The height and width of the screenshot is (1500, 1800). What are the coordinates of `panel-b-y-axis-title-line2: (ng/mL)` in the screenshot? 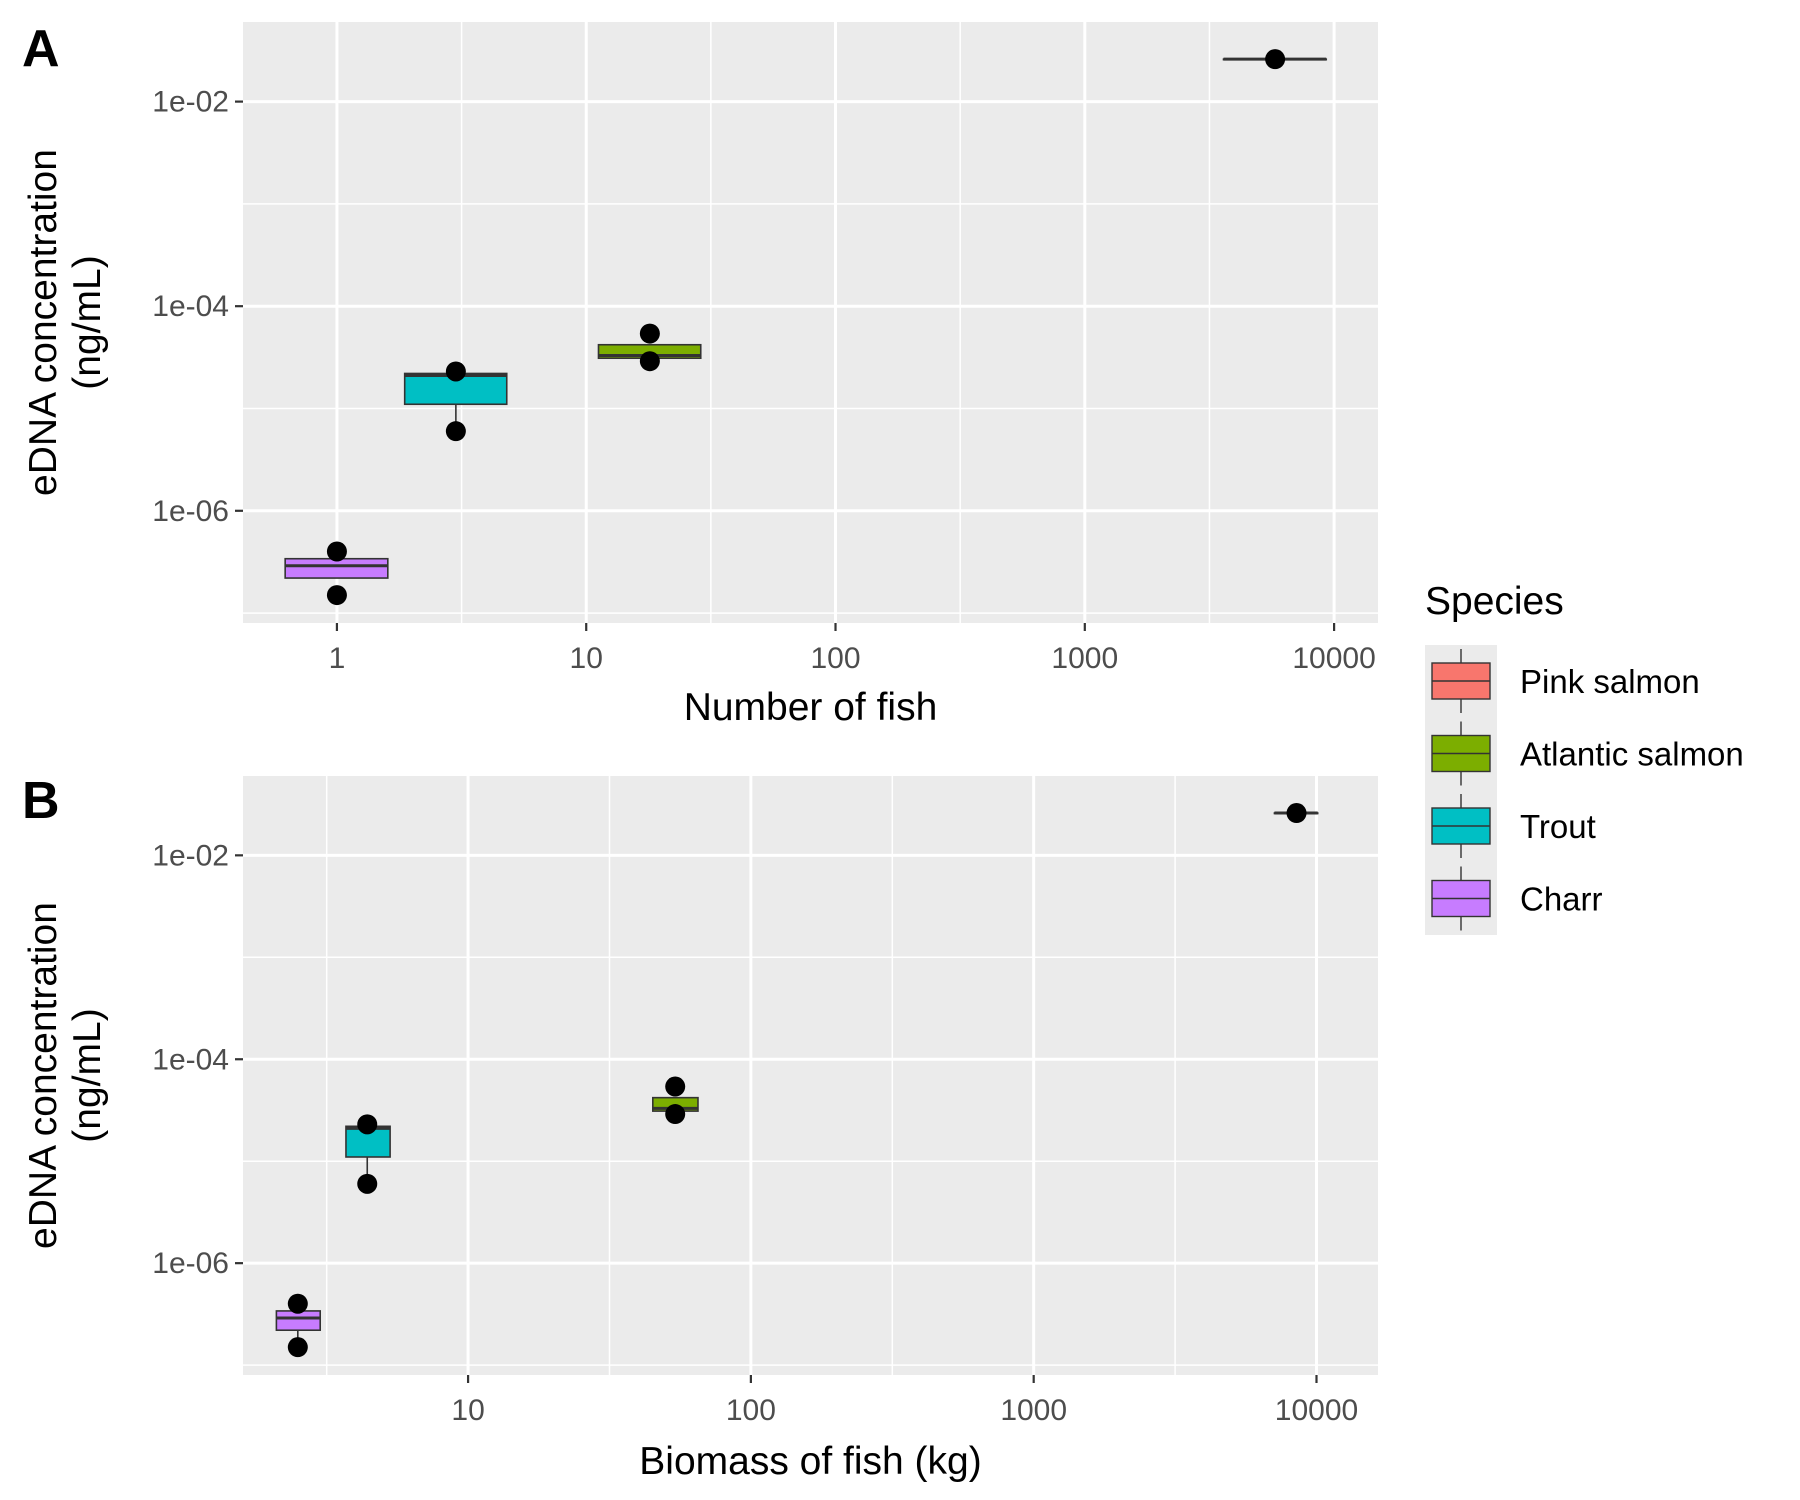 It's located at (87, 1075).